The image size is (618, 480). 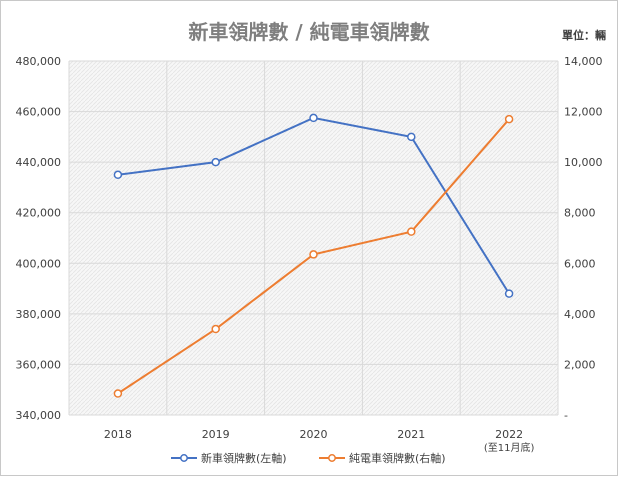 I want to click on left-tick-label: 340,000, so click(x=39, y=415).